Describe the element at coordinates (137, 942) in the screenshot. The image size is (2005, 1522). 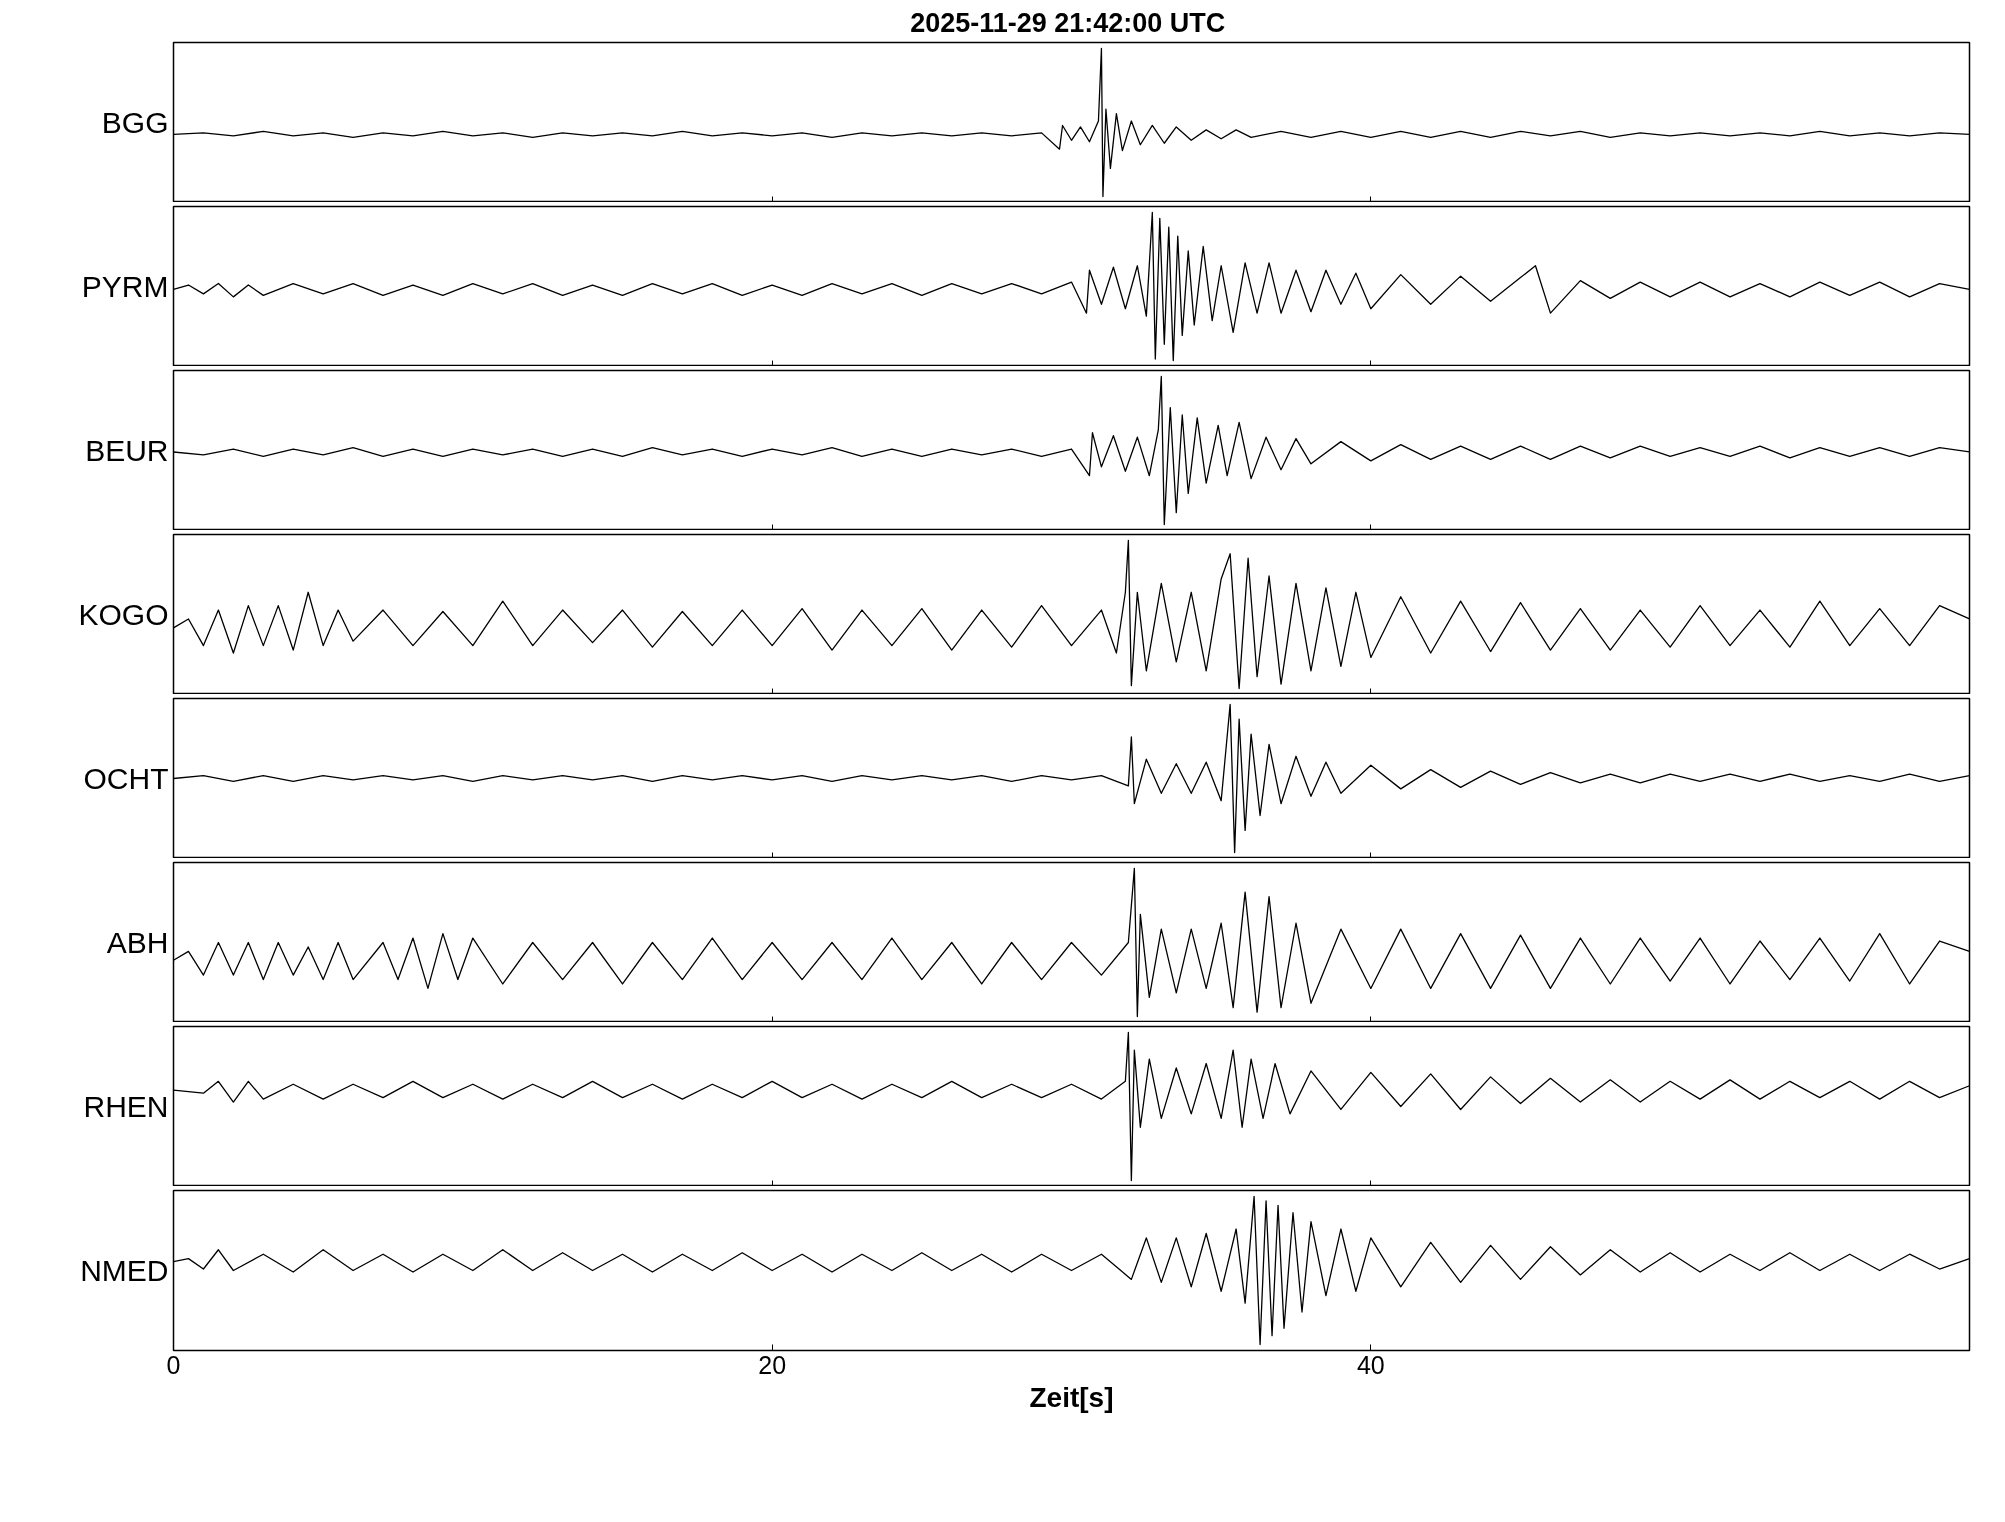
I see `y-axis-title: ABH` at that location.